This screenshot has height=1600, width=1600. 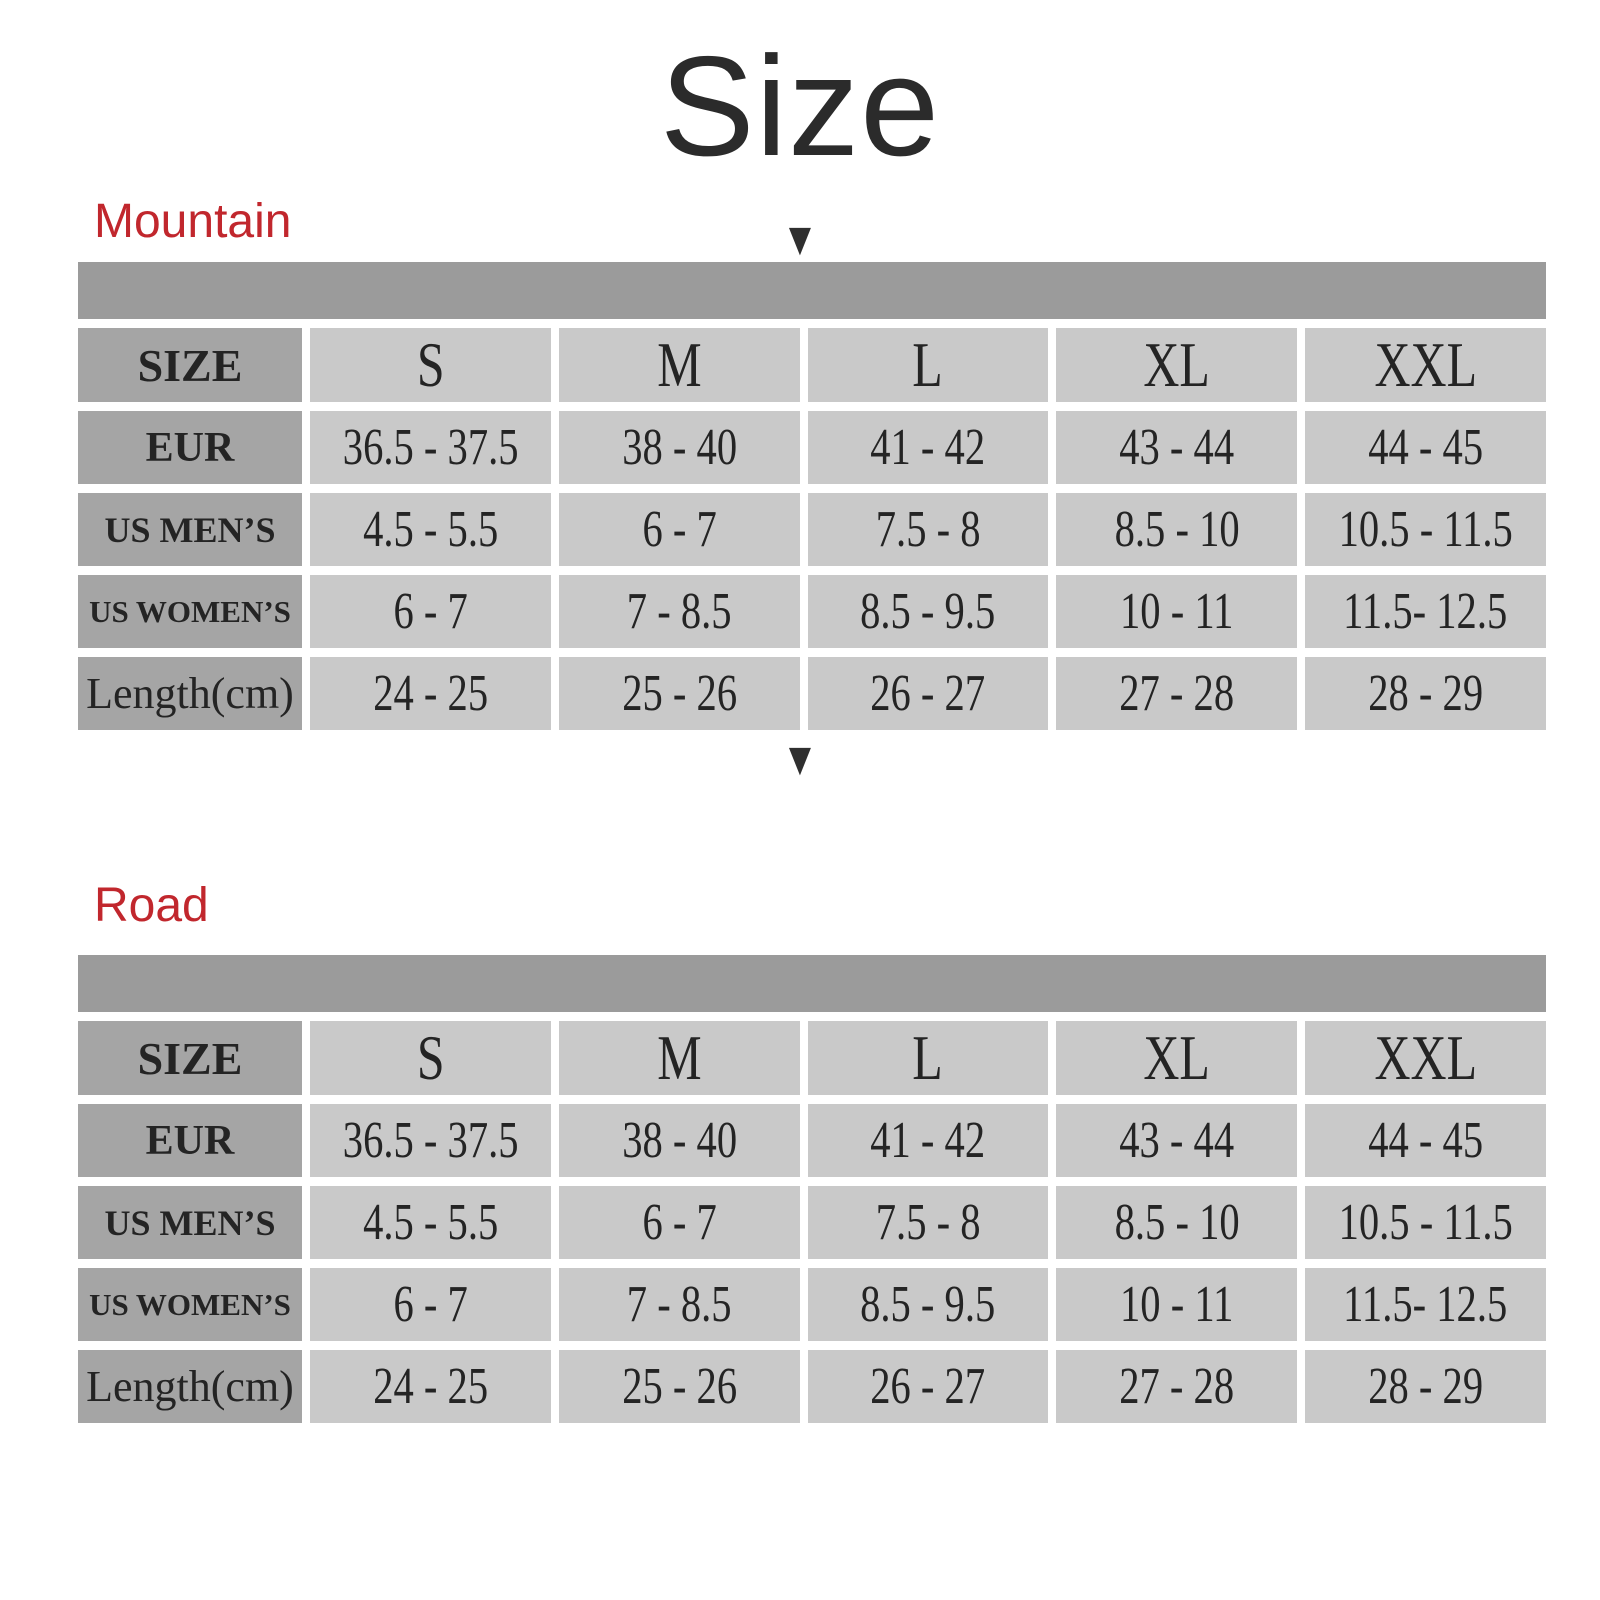 What do you see at coordinates (800, 106) in the screenshot?
I see `page-title: Size` at bounding box center [800, 106].